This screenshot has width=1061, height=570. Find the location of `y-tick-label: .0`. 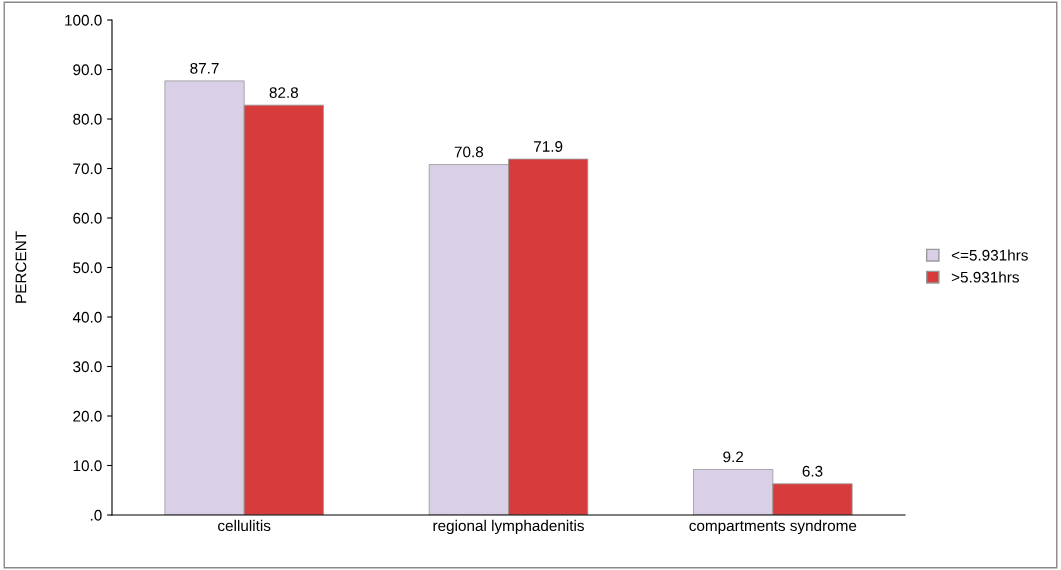

y-tick-label: .0 is located at coordinates (96, 515).